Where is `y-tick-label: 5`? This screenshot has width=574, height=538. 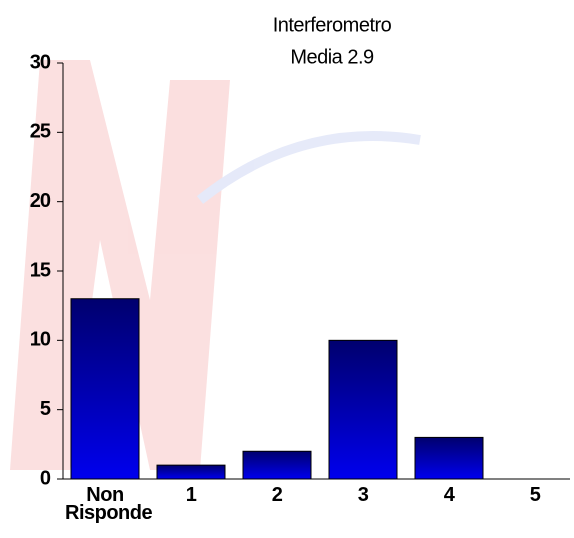
y-tick-label: 5 is located at coordinates (45, 409).